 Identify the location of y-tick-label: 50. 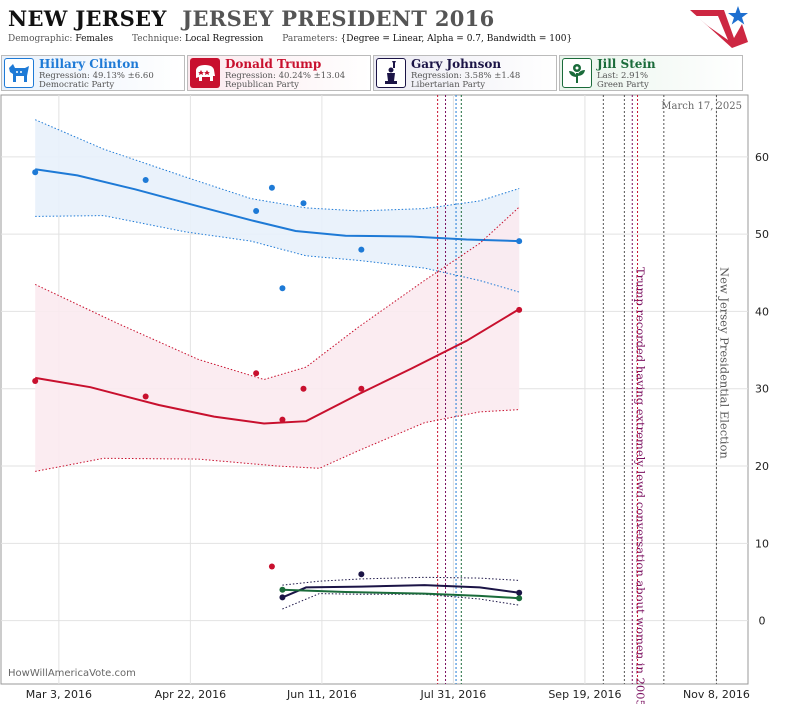
(762, 234).